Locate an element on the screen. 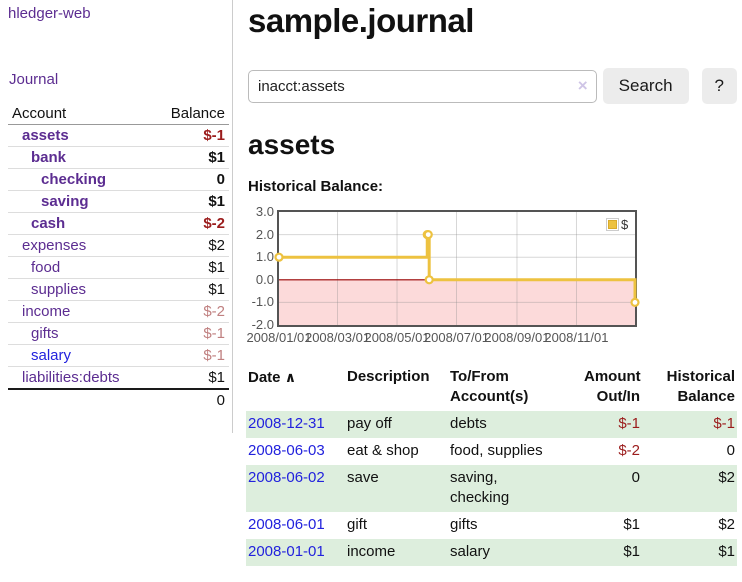 This screenshot has width=742, height=582. date-header-label: Date is located at coordinates (264, 377).